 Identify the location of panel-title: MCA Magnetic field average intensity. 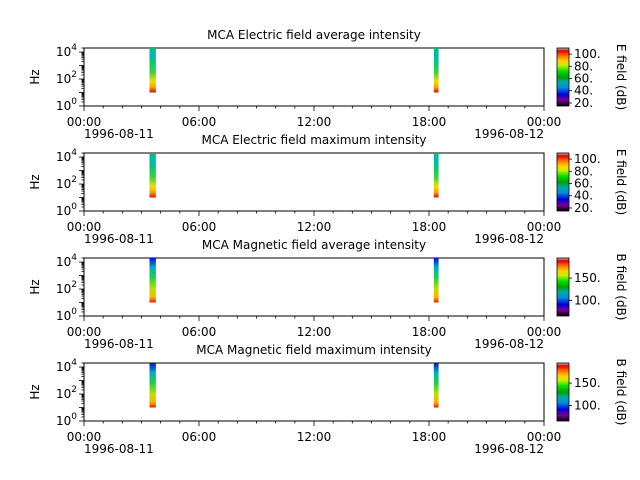
(314, 245).